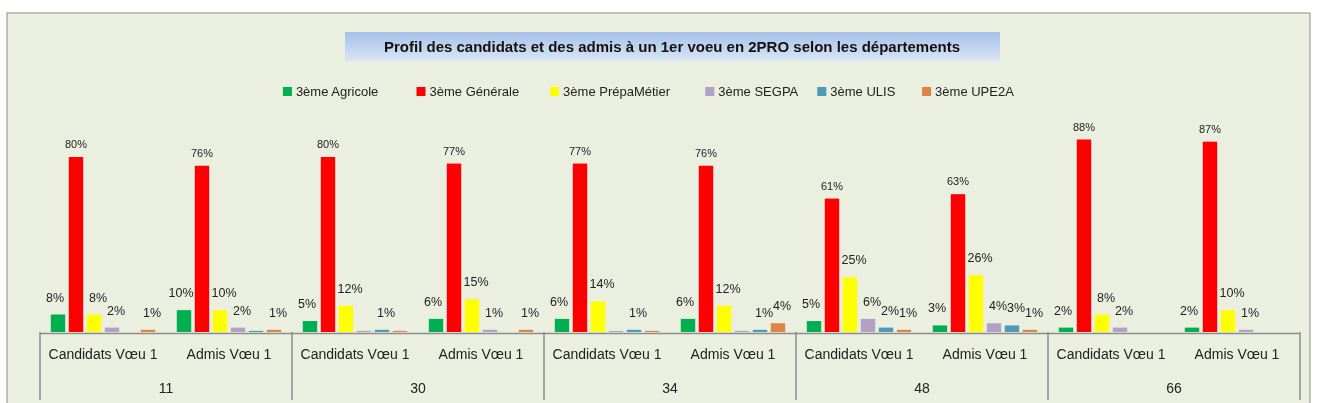  Describe the element at coordinates (863, 91) in the screenshot. I see `legend-label: 3ème ULIS` at that location.